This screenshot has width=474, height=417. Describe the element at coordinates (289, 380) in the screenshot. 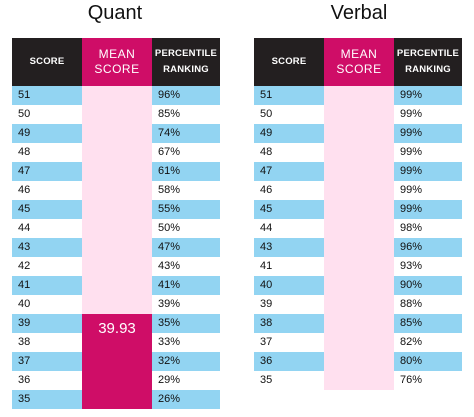

I see `score-cell: 35` at that location.